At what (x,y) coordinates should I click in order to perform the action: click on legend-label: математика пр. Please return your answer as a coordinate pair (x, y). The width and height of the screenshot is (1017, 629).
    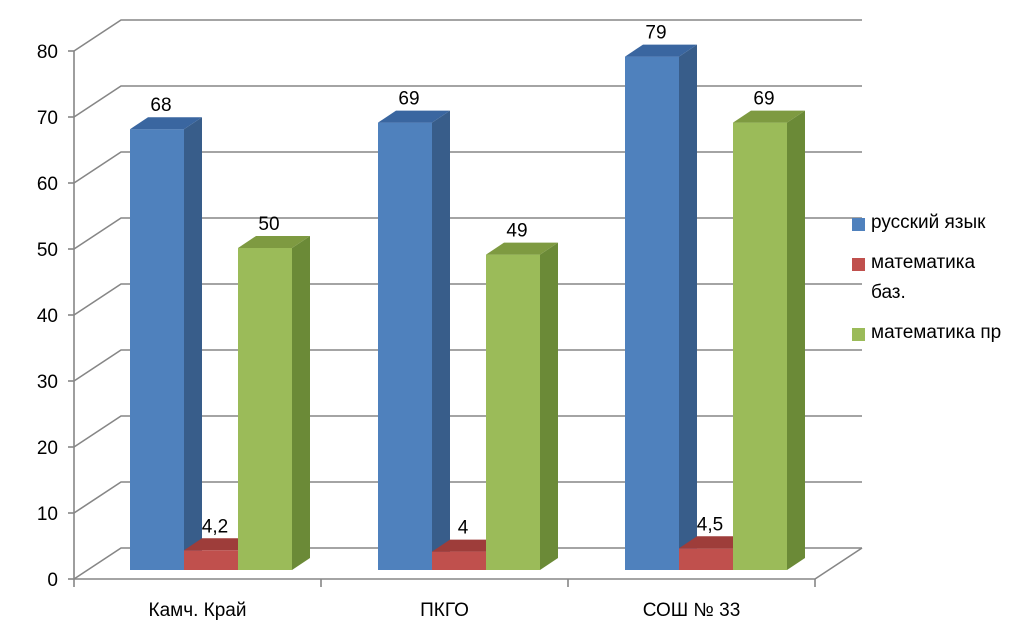
    Looking at the image, I should click on (936, 332).